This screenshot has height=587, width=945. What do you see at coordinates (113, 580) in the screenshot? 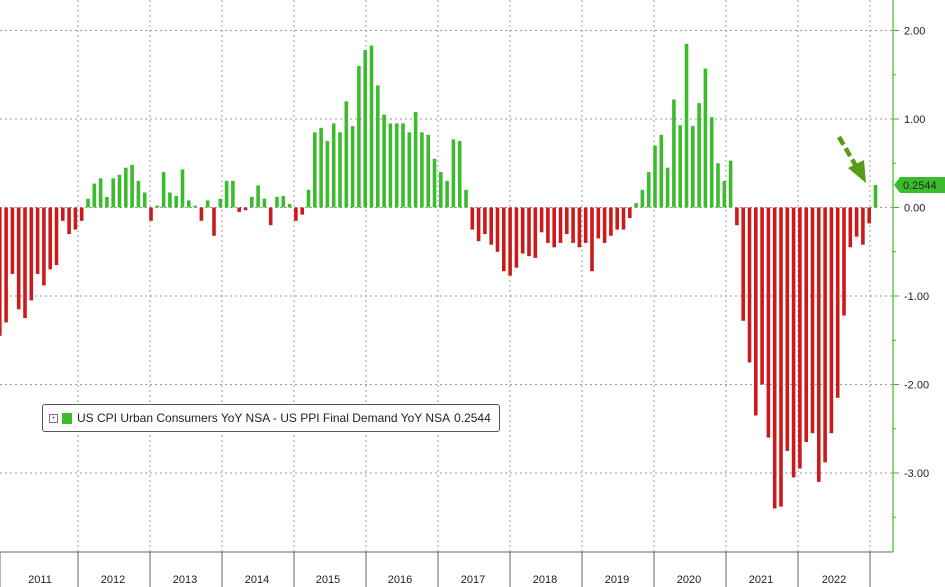
I see `x-tick-label: 2012` at bounding box center [113, 580].